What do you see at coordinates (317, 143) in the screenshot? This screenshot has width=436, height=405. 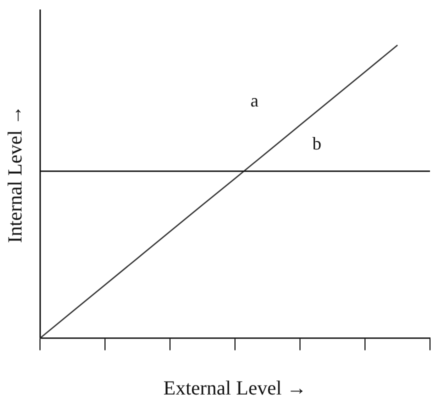 I see `annotation: b` at bounding box center [317, 143].